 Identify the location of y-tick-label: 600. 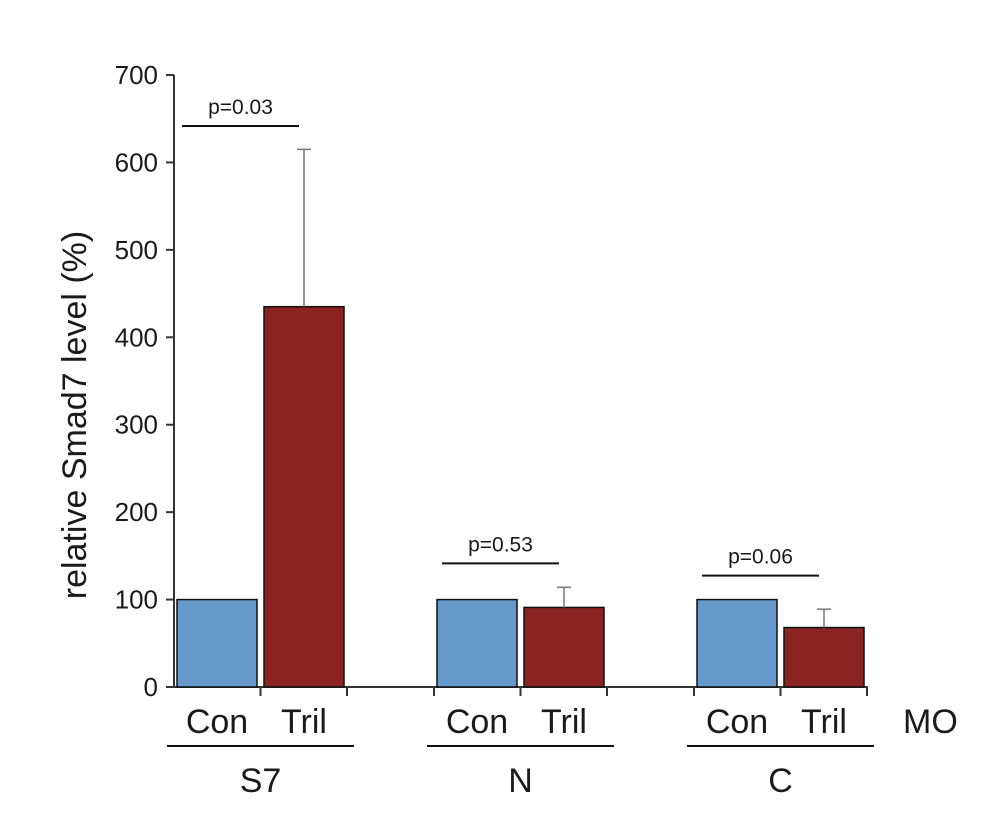
(136, 162).